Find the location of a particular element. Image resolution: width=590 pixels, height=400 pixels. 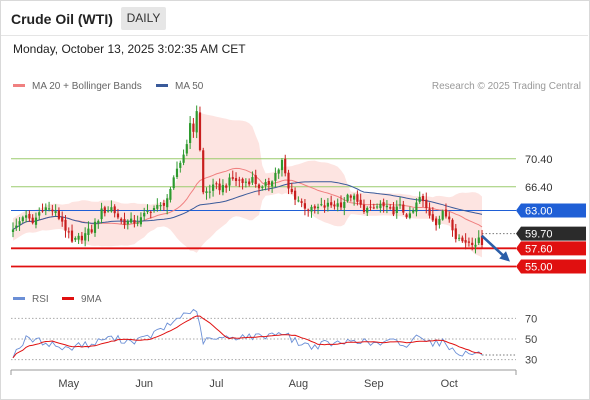

legend-rsi-ma: 9MA is located at coordinates (82, 299).